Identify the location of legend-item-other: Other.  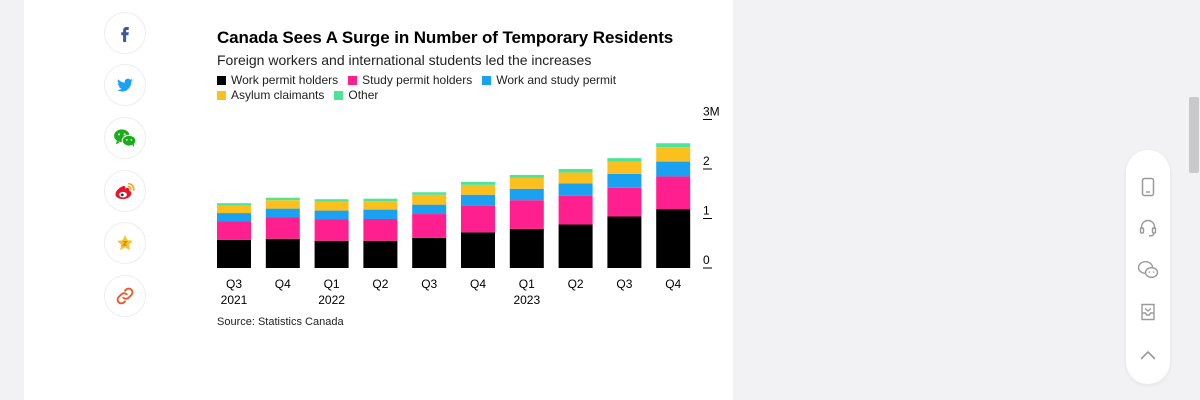
(356, 95).